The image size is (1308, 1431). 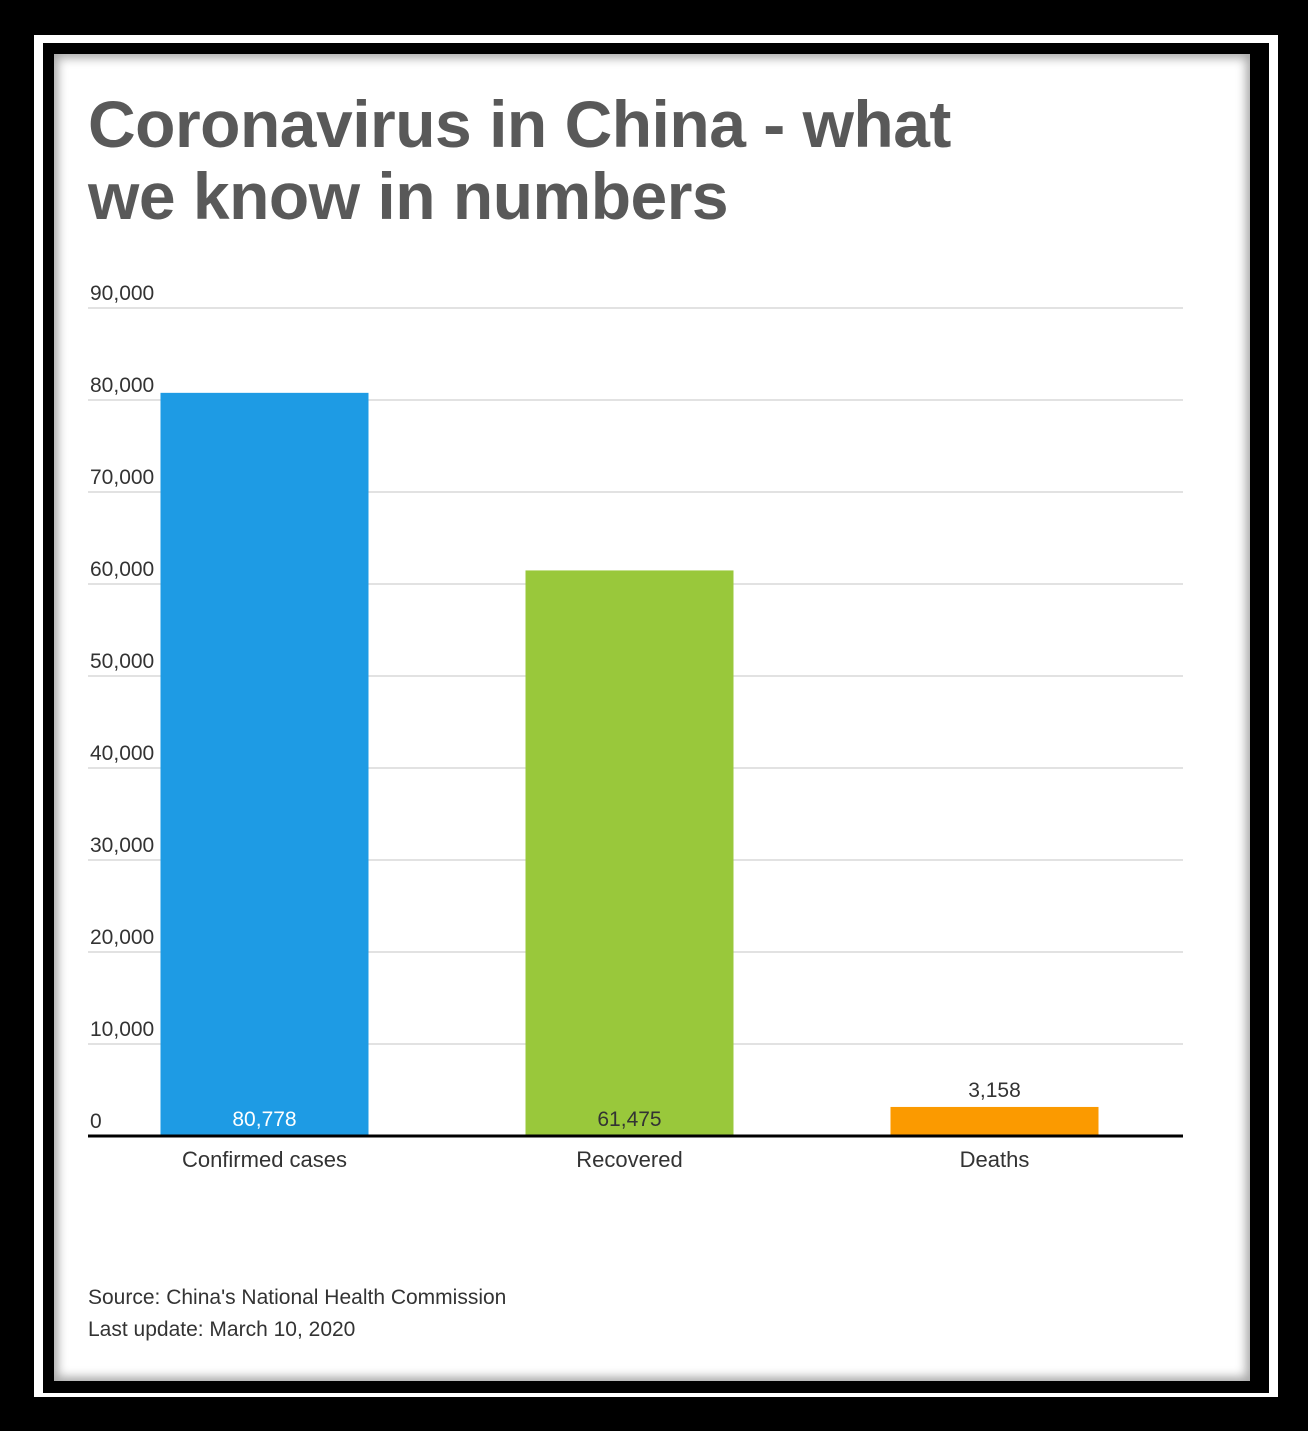 What do you see at coordinates (122, 845) in the screenshot?
I see `y-tick-label: 30,000` at bounding box center [122, 845].